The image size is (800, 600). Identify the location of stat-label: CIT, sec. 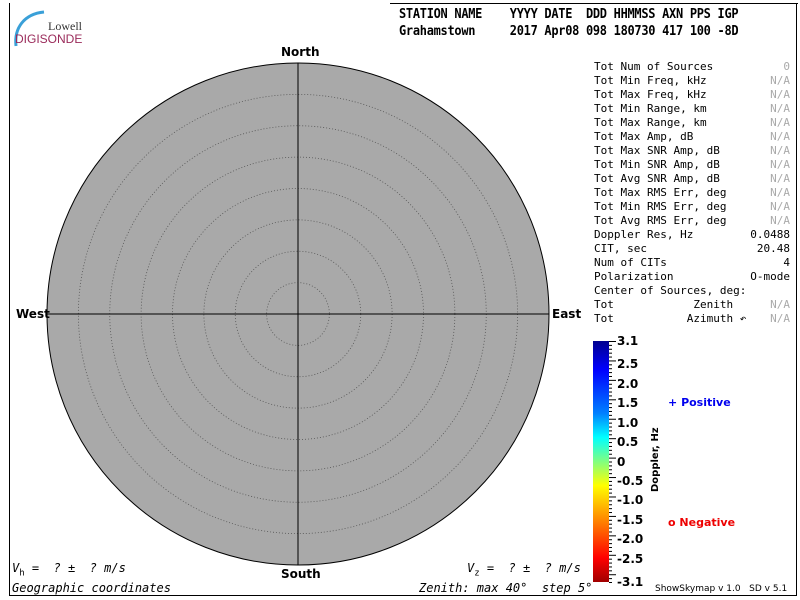
(620, 248).